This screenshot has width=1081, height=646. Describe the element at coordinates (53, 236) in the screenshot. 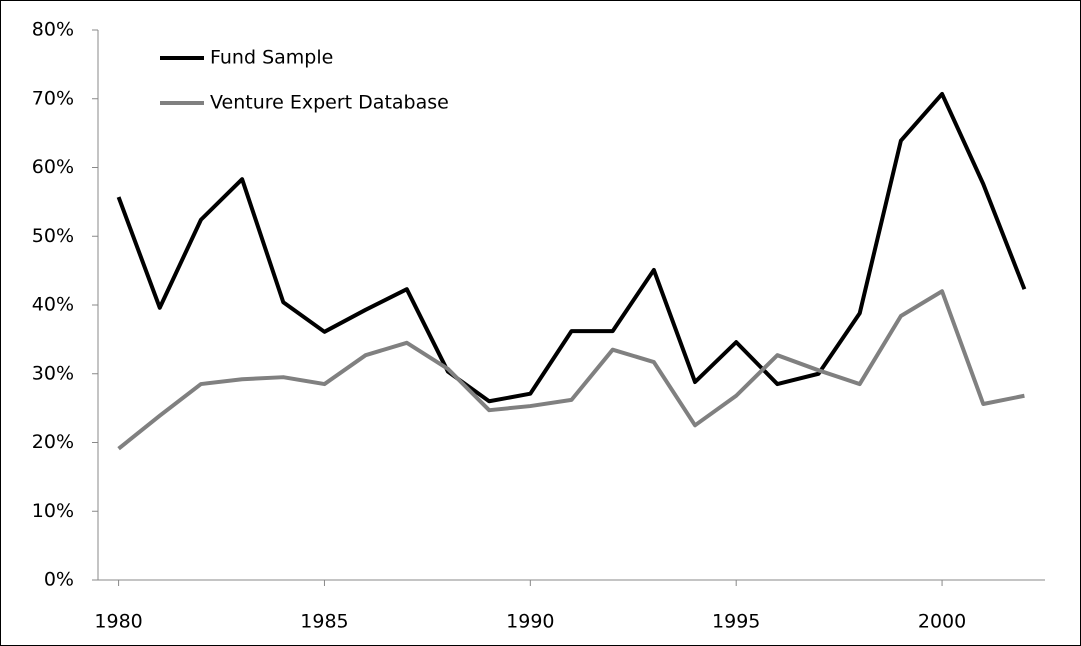

I see `y-tick-label: 50%` at that location.